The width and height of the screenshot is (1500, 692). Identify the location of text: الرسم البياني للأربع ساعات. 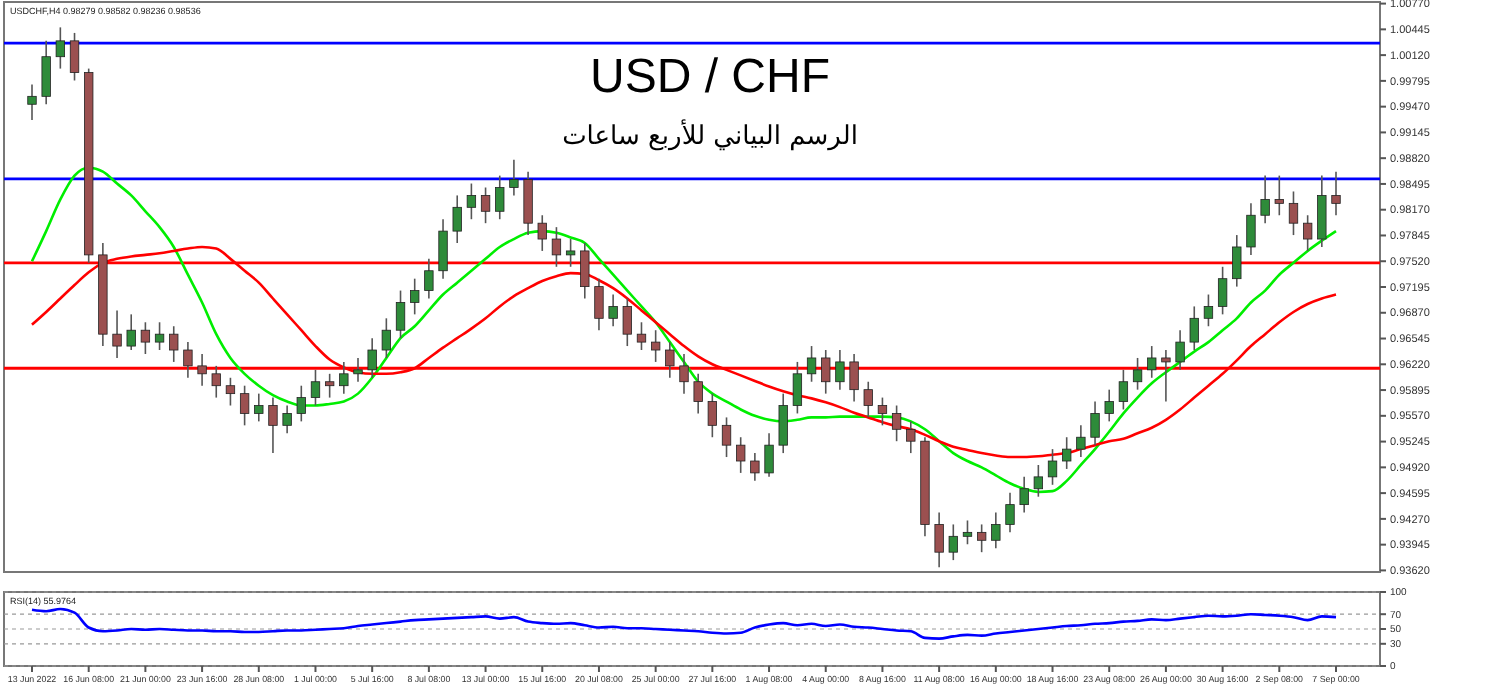
(710, 135).